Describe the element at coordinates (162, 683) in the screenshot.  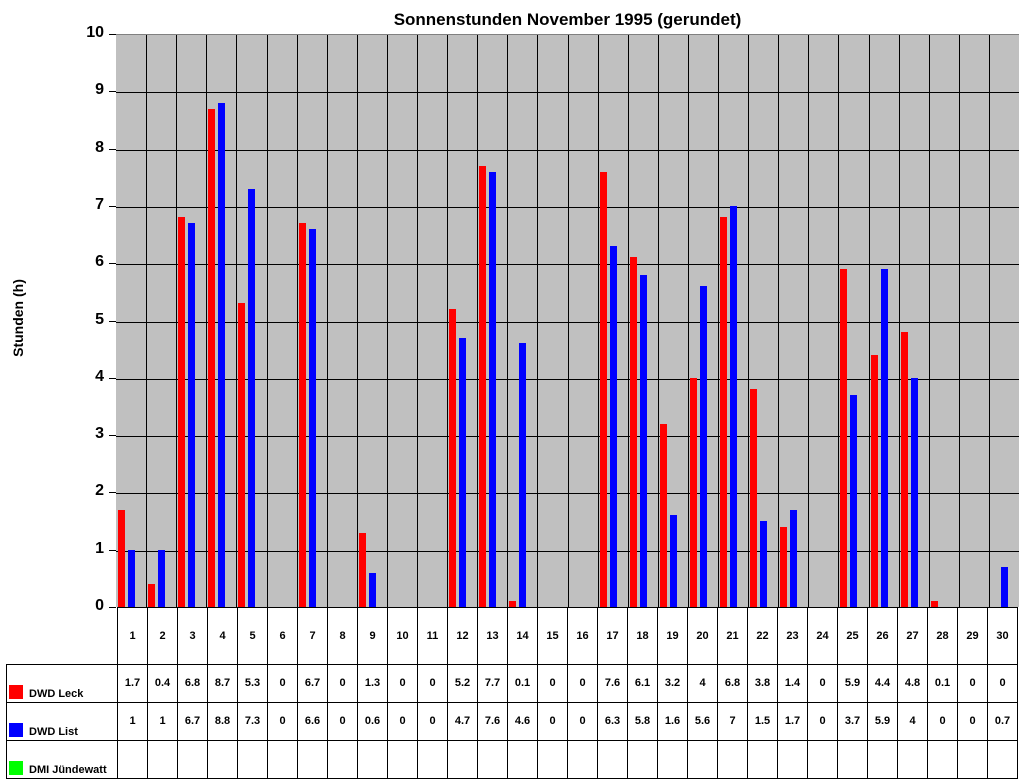
I see `table-cell: 0.4` at that location.